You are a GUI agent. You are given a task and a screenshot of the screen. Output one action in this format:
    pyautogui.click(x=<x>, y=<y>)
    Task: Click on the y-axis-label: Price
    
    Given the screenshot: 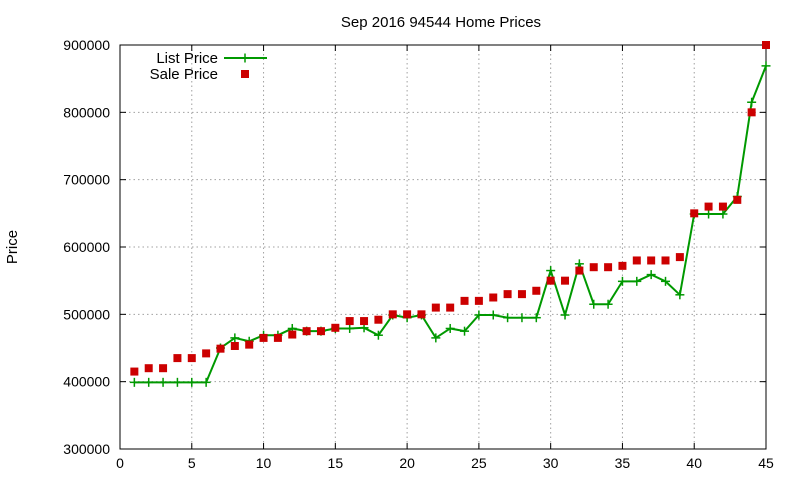 What is the action you would take?
    pyautogui.click(x=12, y=247)
    